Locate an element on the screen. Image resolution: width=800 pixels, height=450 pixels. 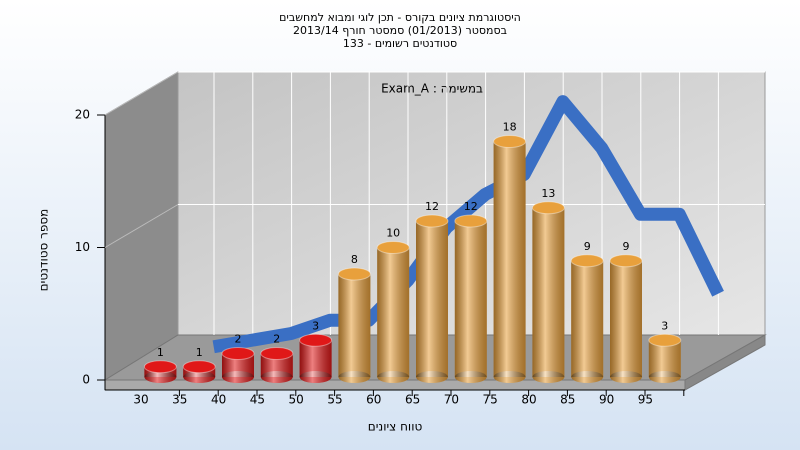
x-tick-label: 95 is located at coordinates (645, 400).